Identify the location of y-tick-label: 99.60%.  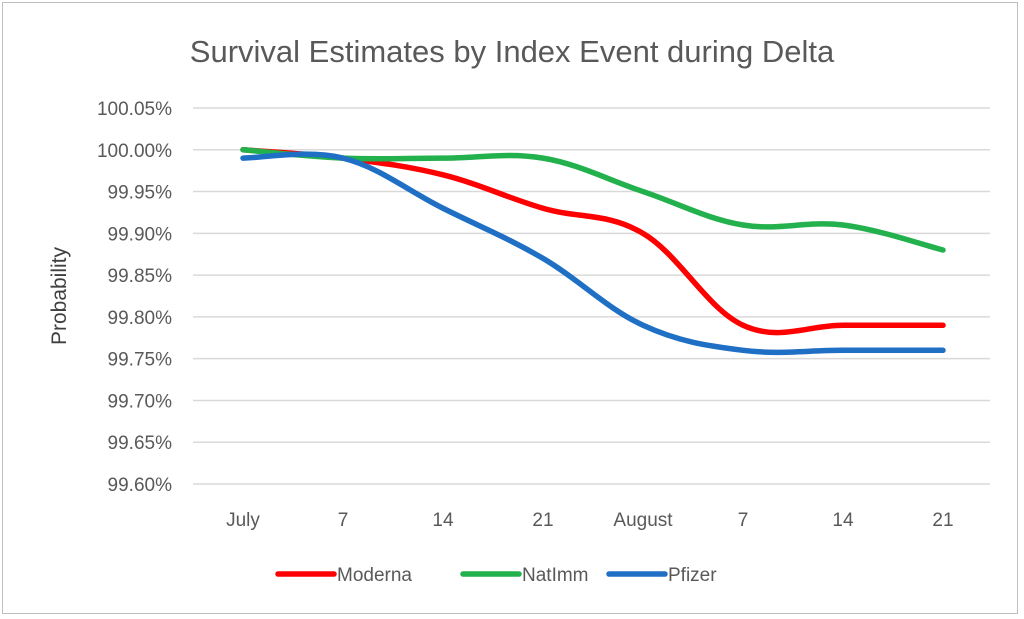
(140, 485).